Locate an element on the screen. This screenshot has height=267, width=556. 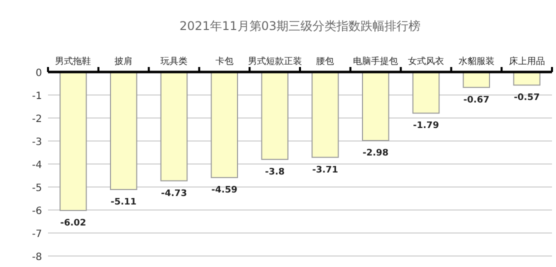
x-tick-label: 水貂服装 is located at coordinates (476, 61).